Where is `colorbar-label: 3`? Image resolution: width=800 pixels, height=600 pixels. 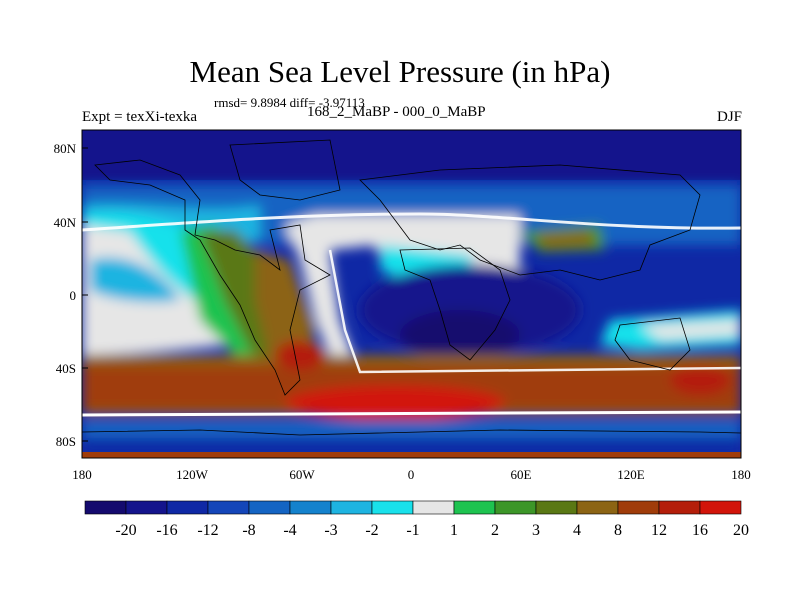 colorbar-label: 3 is located at coordinates (536, 530).